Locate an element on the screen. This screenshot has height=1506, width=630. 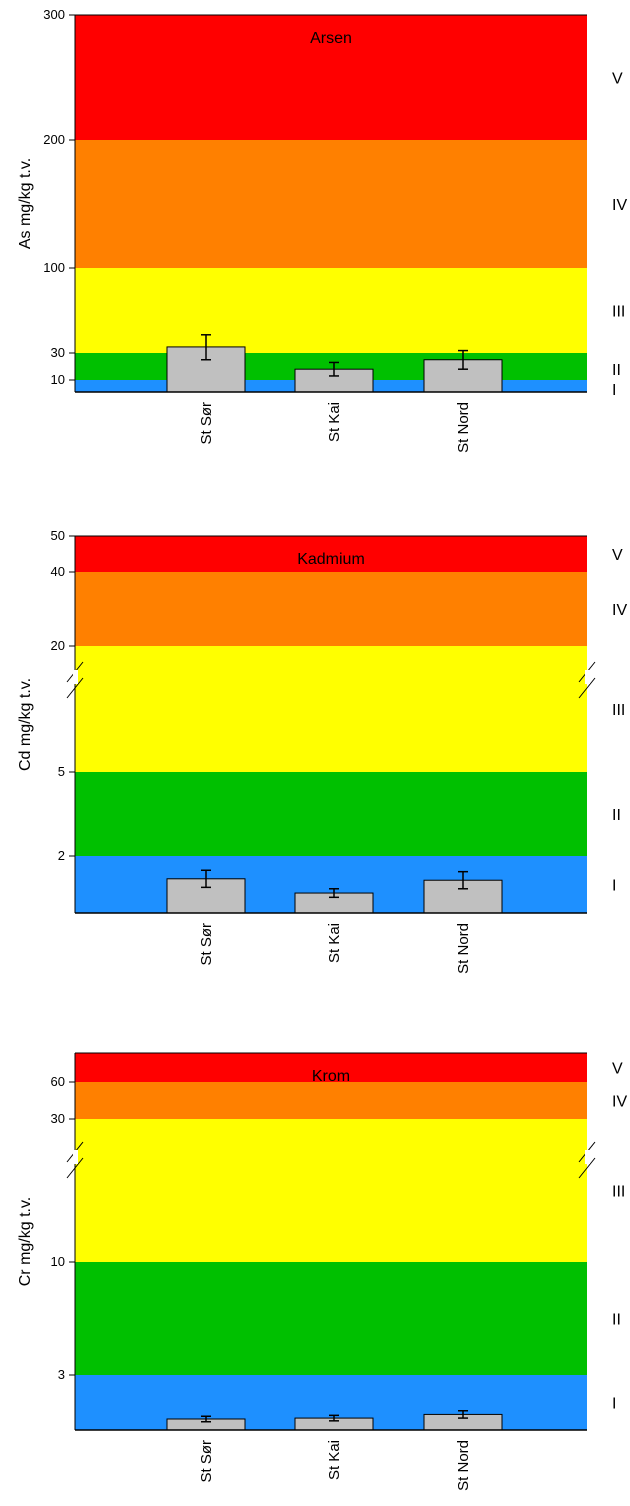
y-tick-label: 20 is located at coordinates (58, 645).